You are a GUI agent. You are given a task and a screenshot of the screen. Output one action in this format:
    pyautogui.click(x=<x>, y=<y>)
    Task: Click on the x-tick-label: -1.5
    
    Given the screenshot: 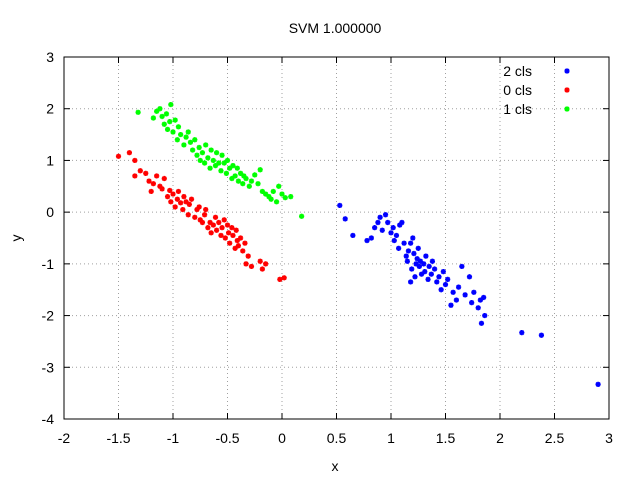 What is the action you would take?
    pyautogui.click(x=118, y=438)
    